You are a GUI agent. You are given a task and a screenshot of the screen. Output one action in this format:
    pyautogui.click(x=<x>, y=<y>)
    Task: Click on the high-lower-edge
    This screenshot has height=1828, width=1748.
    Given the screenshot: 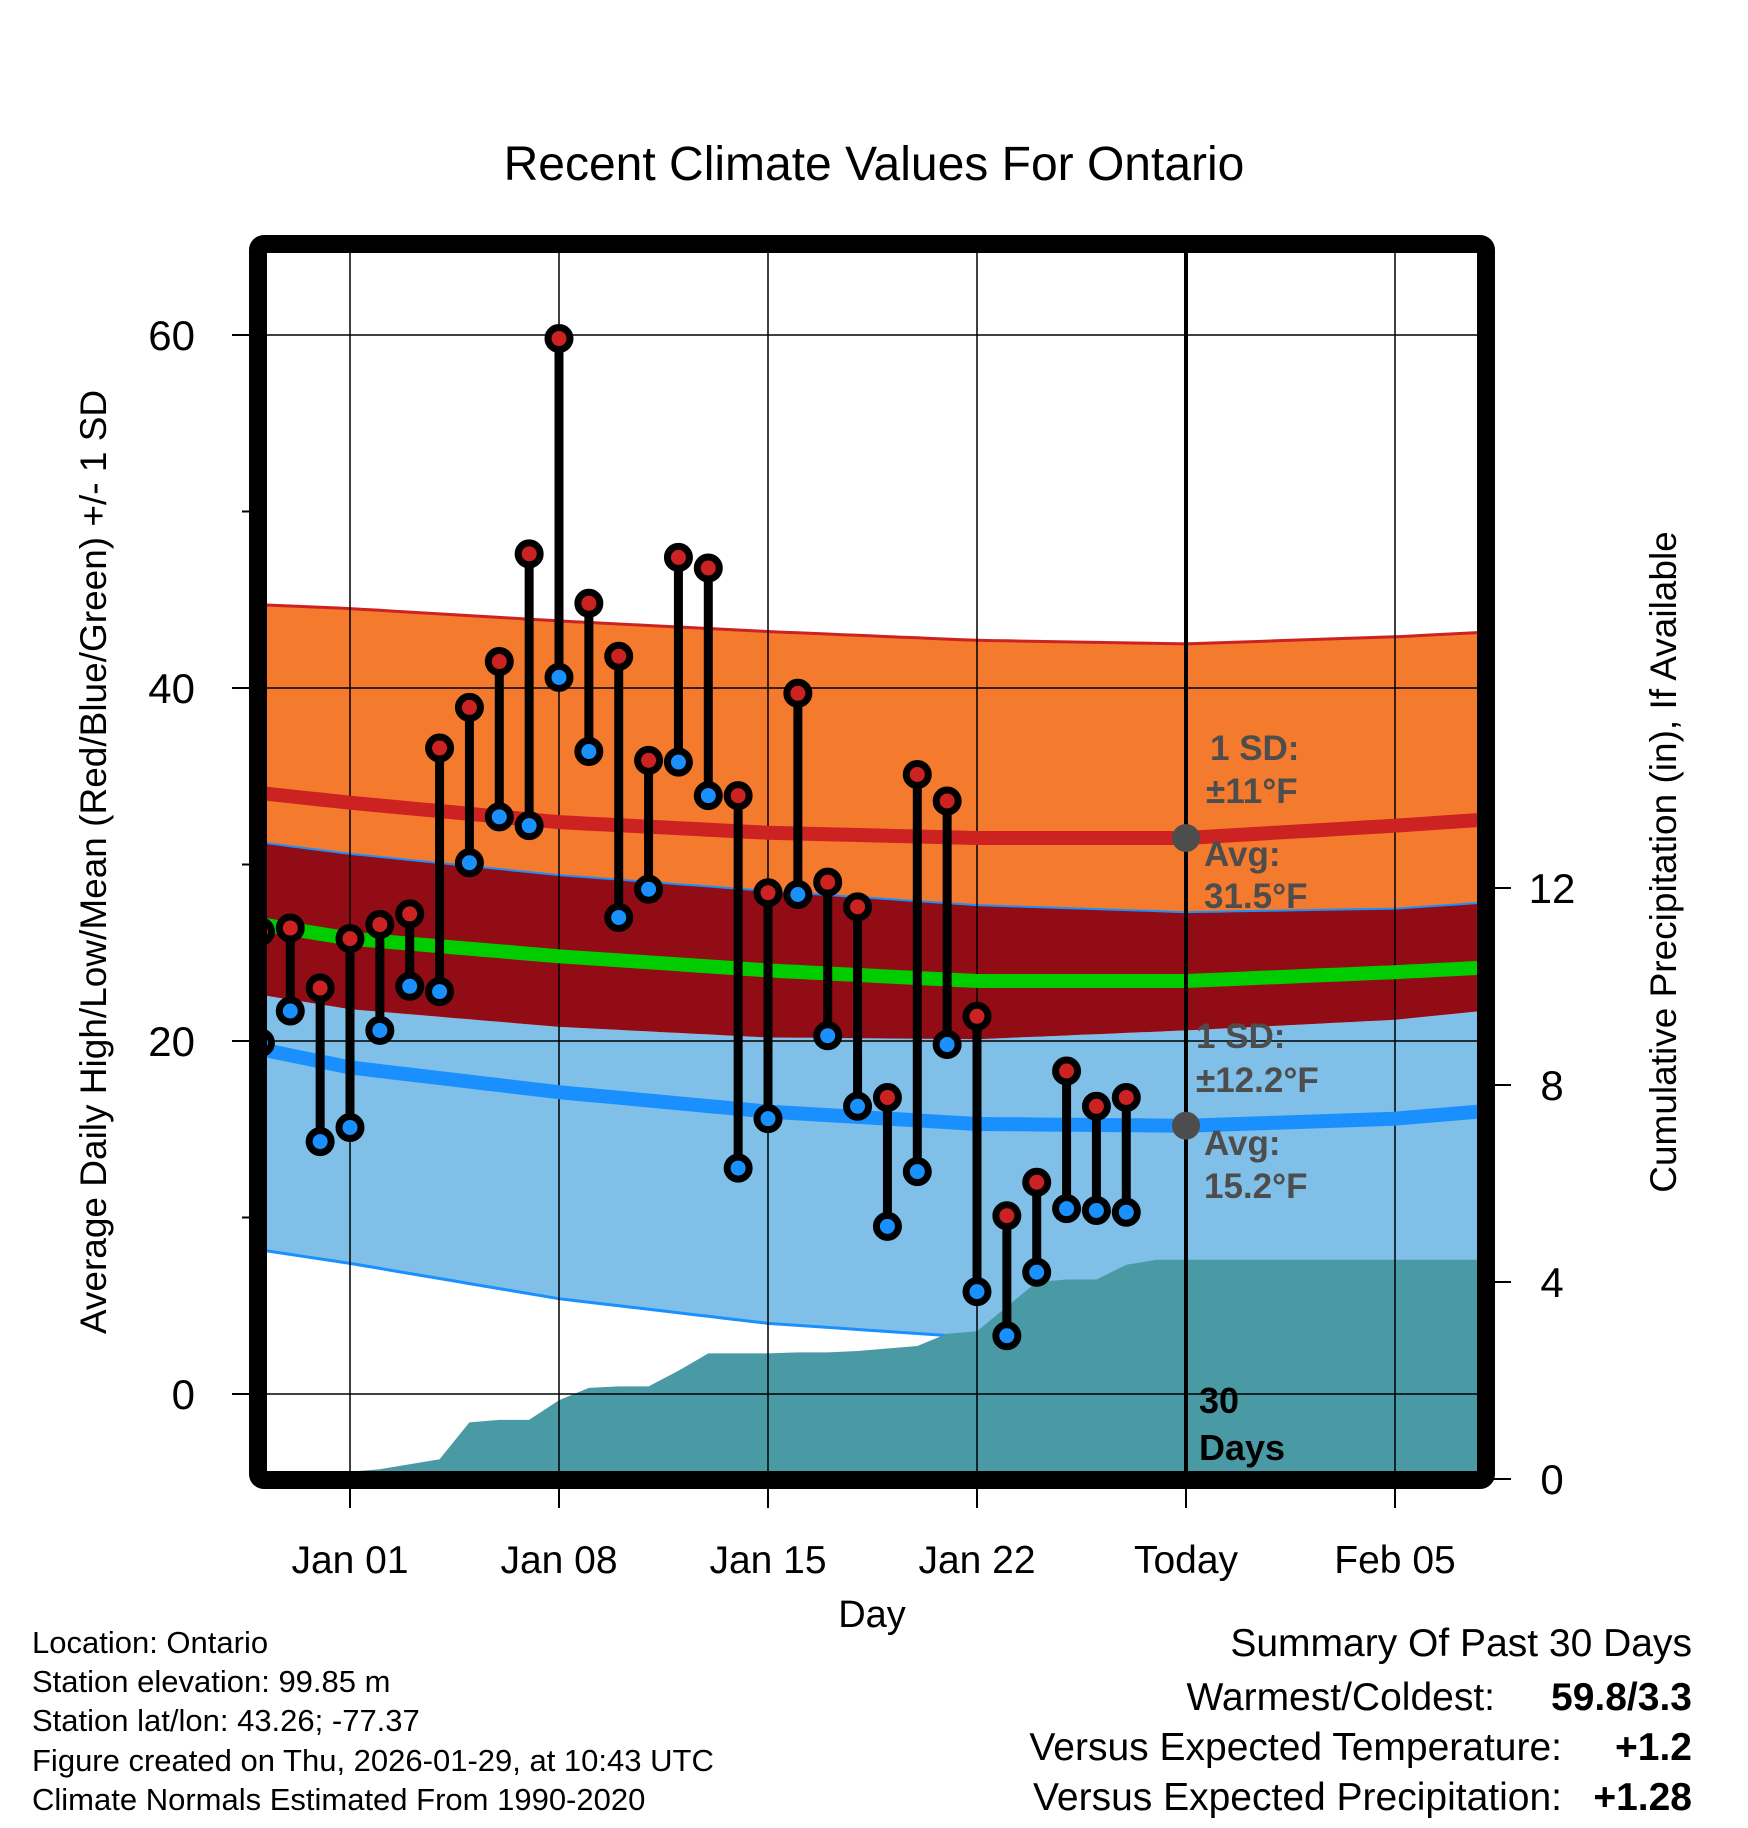 What is the action you would take?
    pyautogui.click(x=872, y=877)
    